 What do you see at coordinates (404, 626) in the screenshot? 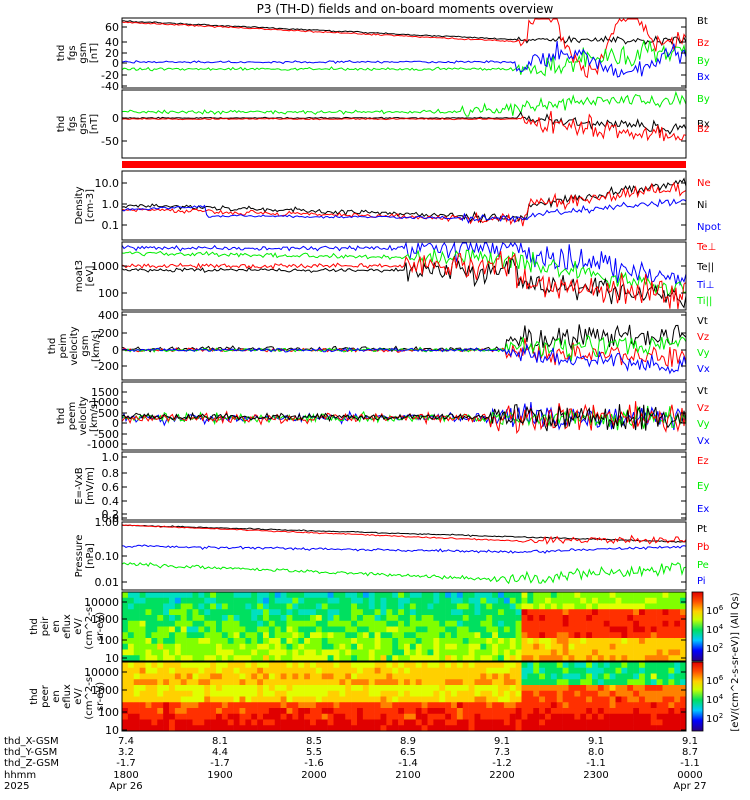
I see `panel-frame` at bounding box center [404, 626].